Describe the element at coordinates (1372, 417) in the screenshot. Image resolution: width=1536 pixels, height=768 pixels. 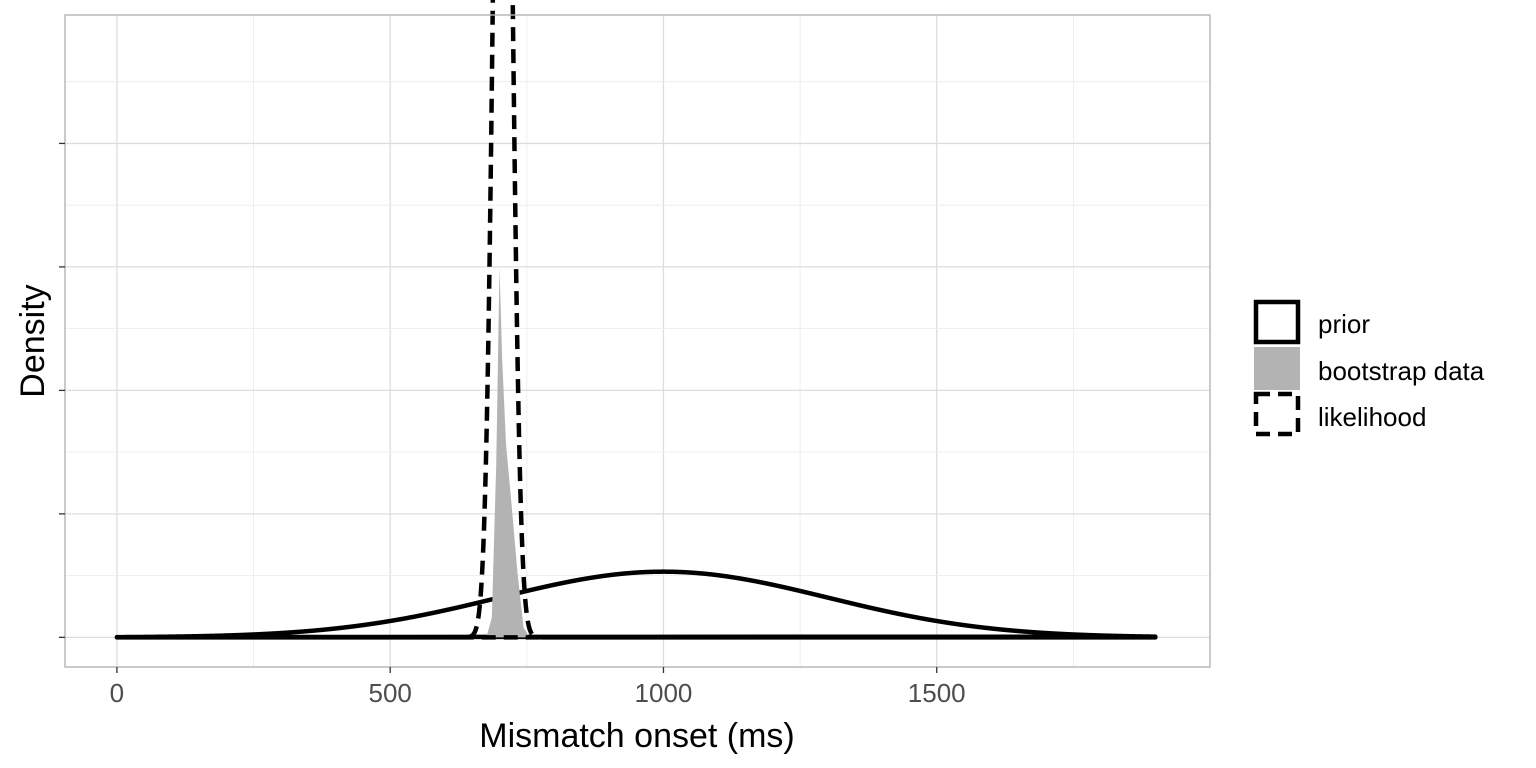
I see `legend-label-likelihood: likelihood` at that location.